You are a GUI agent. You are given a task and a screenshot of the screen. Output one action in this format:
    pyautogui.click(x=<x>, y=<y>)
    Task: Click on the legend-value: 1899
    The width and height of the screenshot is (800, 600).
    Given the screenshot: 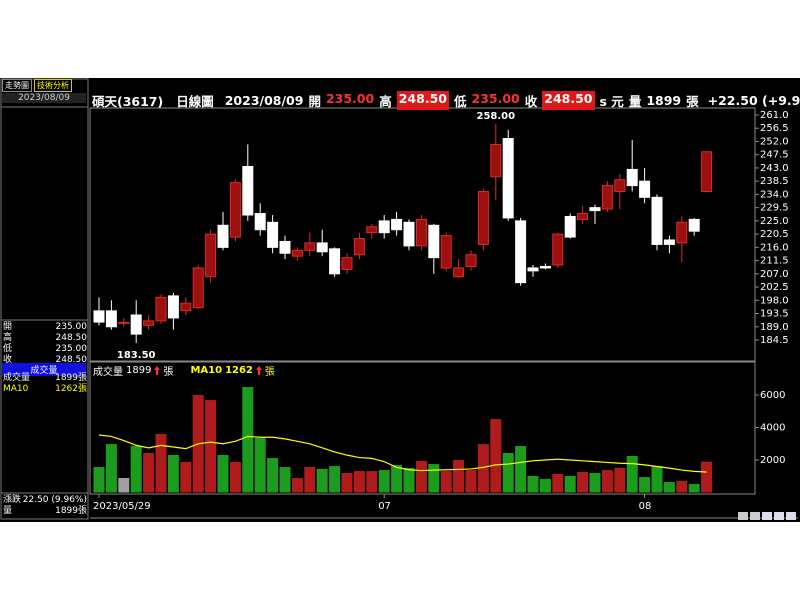 What is the action you would take?
    pyautogui.click(x=139, y=370)
    